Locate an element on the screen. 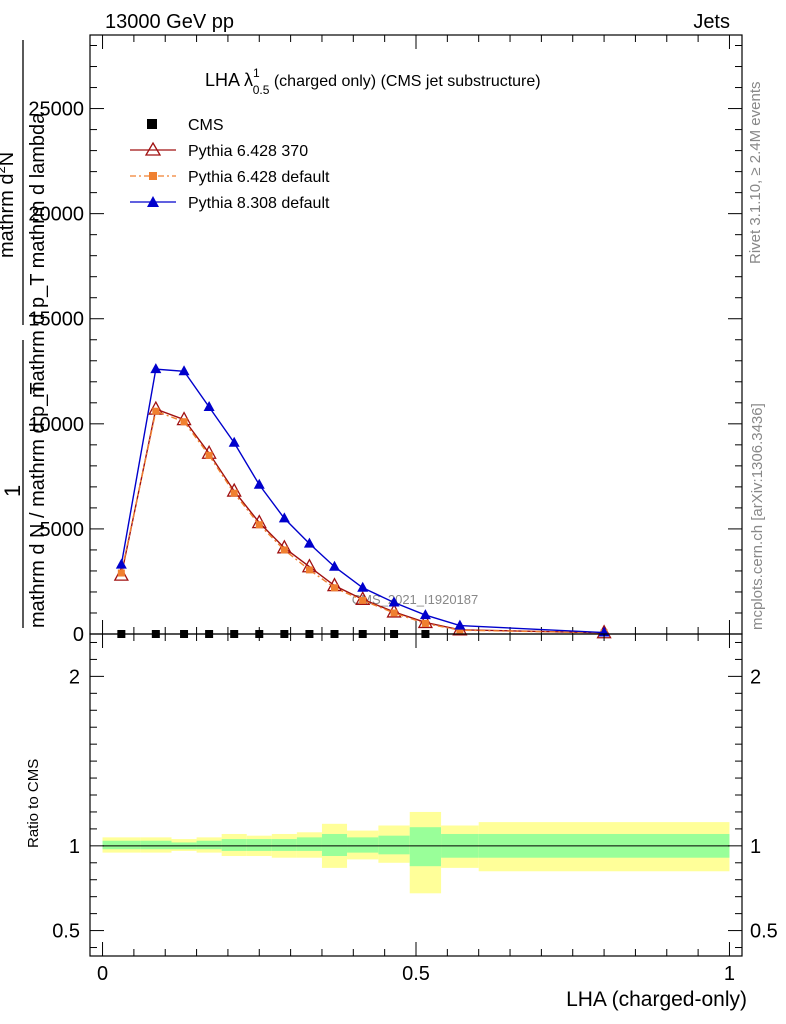  legend-label-pythia8: Pythia 8.308 default is located at coordinates (259, 203).